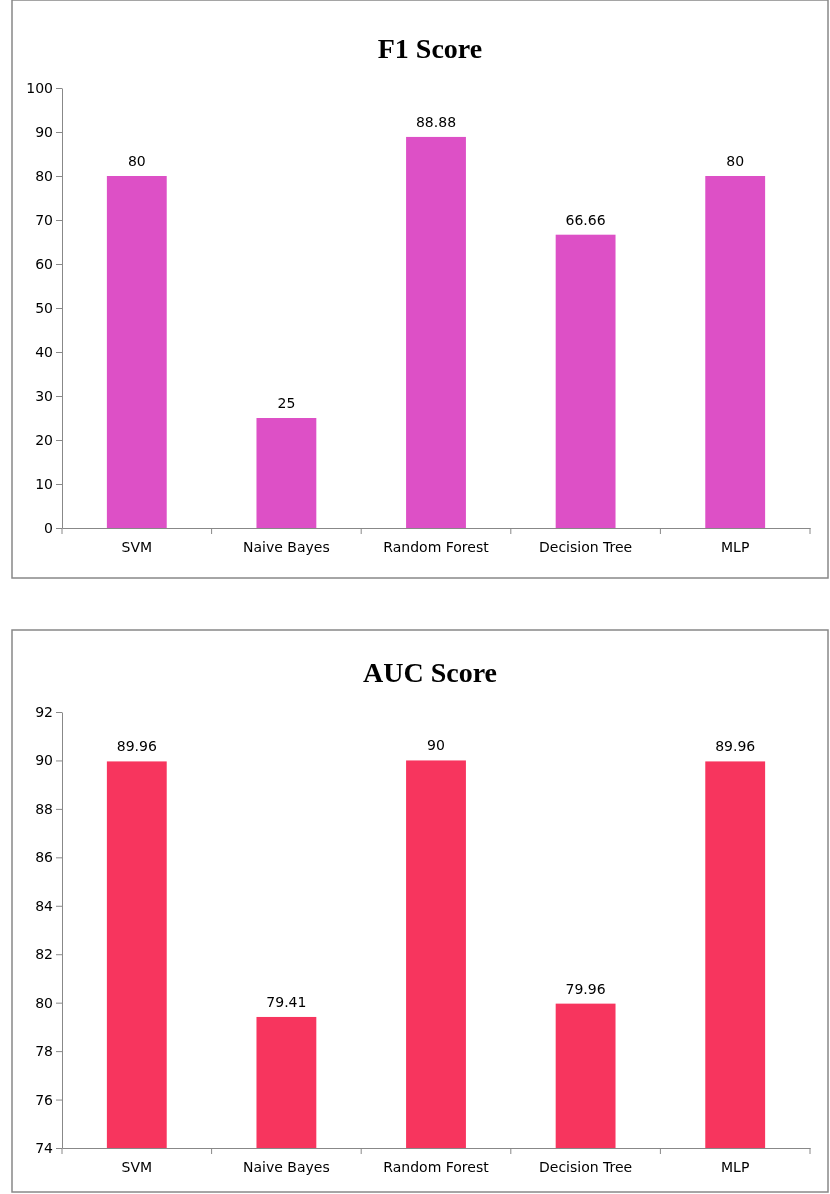  I want to click on y-tick-label: 100, so click(39, 87).